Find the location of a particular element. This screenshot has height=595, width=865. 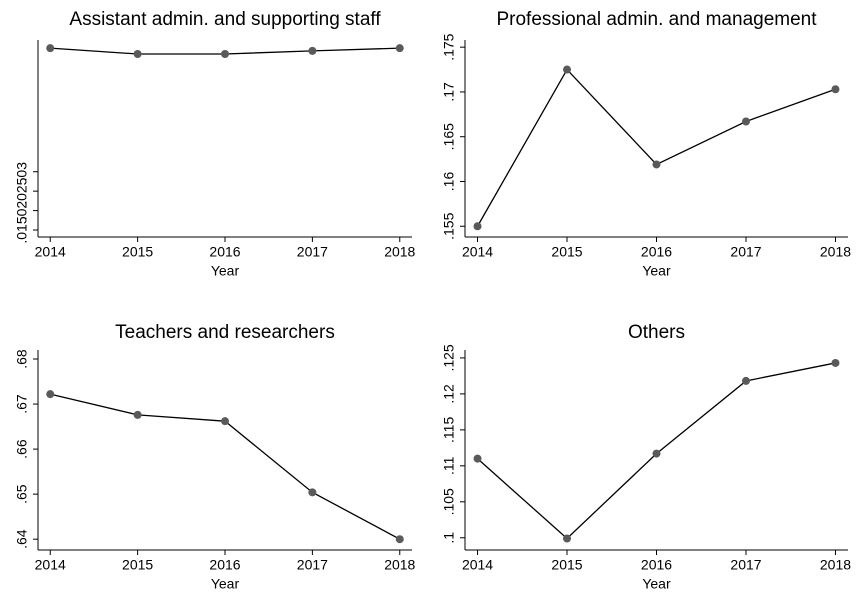

y-tick-label: .02 is located at coordinates (22, 211).